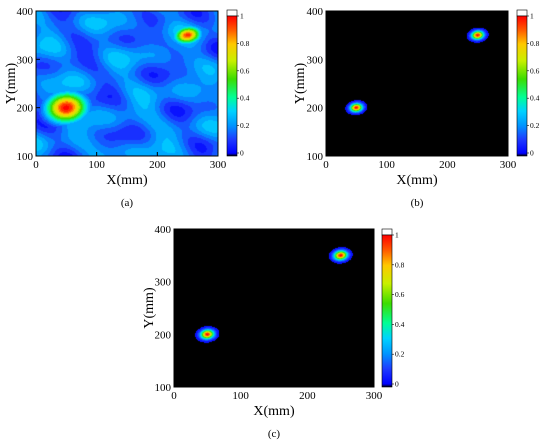  I want to click on panel-label: (a), so click(127, 203).